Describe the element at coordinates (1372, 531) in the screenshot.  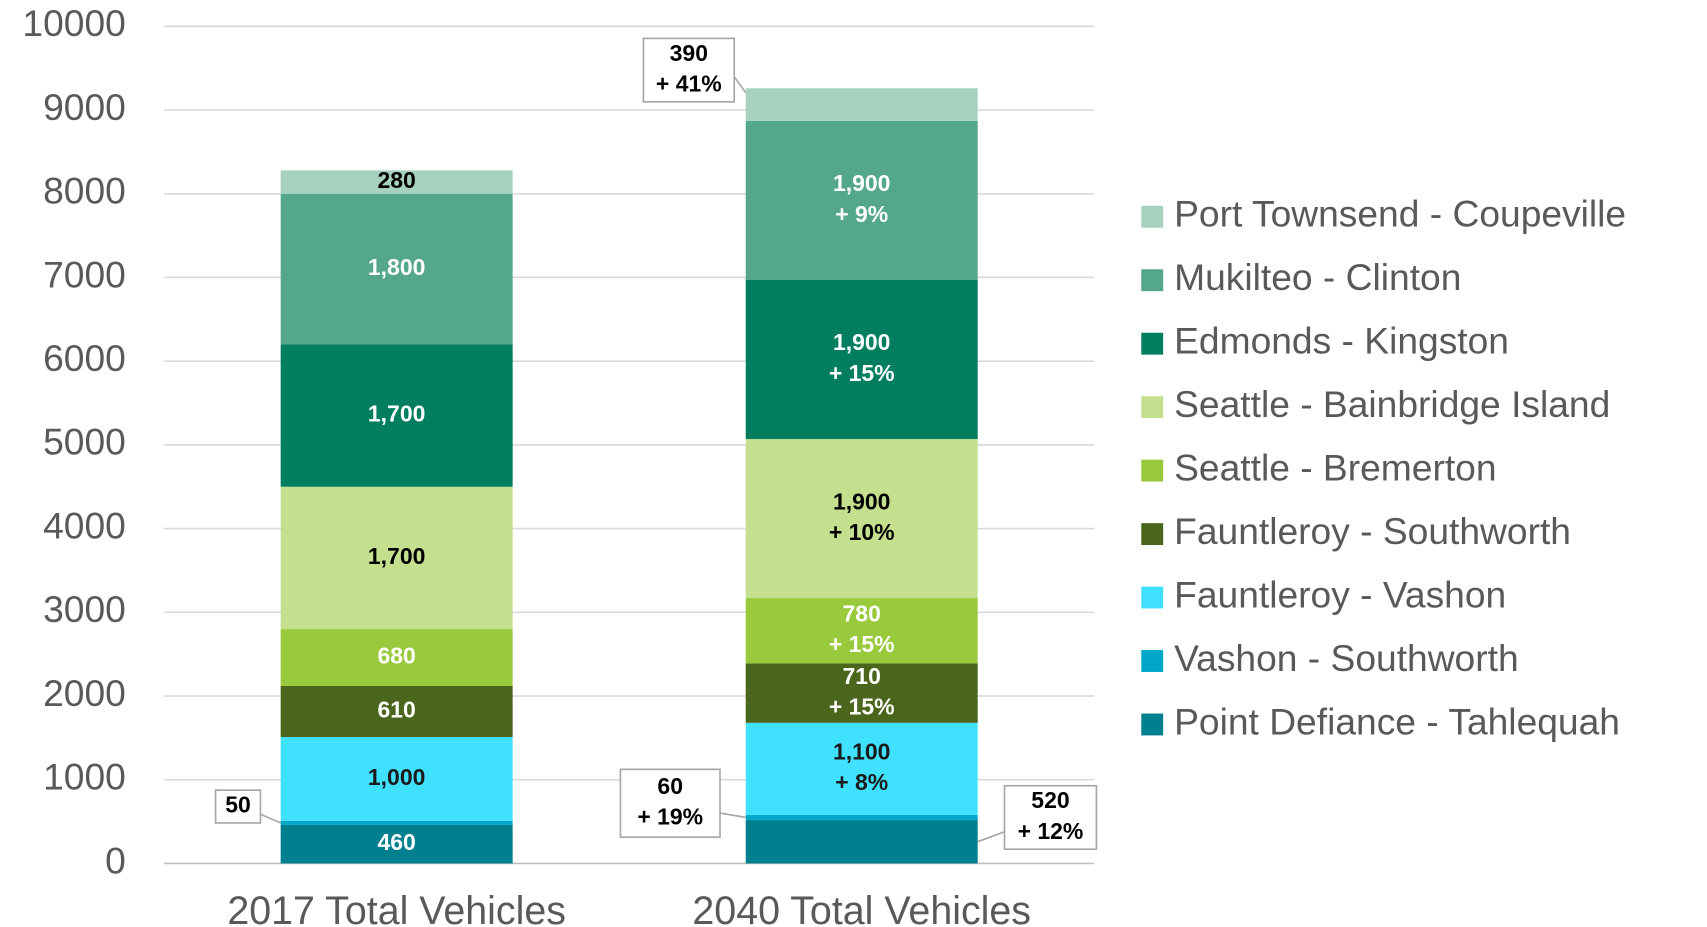
I see `legend-label: Fauntleroy - Southworth` at that location.